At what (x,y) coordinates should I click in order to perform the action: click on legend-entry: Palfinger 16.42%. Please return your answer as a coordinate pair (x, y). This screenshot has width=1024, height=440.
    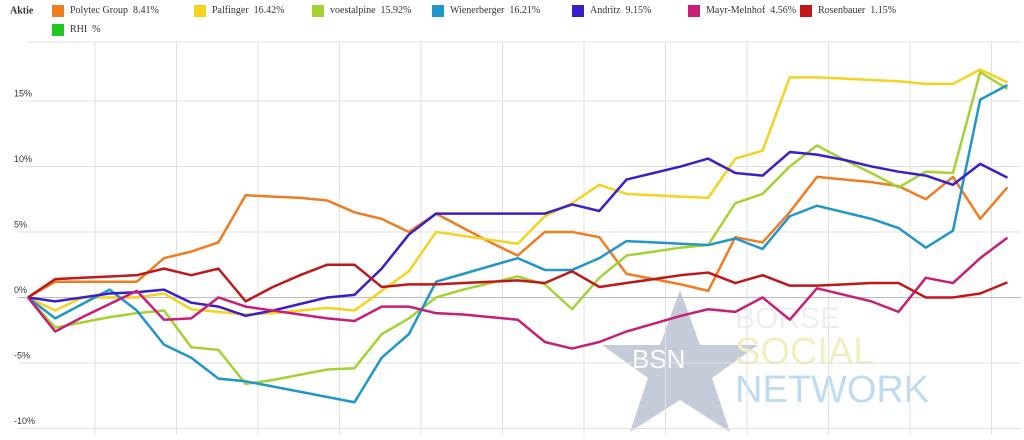
    Looking at the image, I should click on (248, 10).